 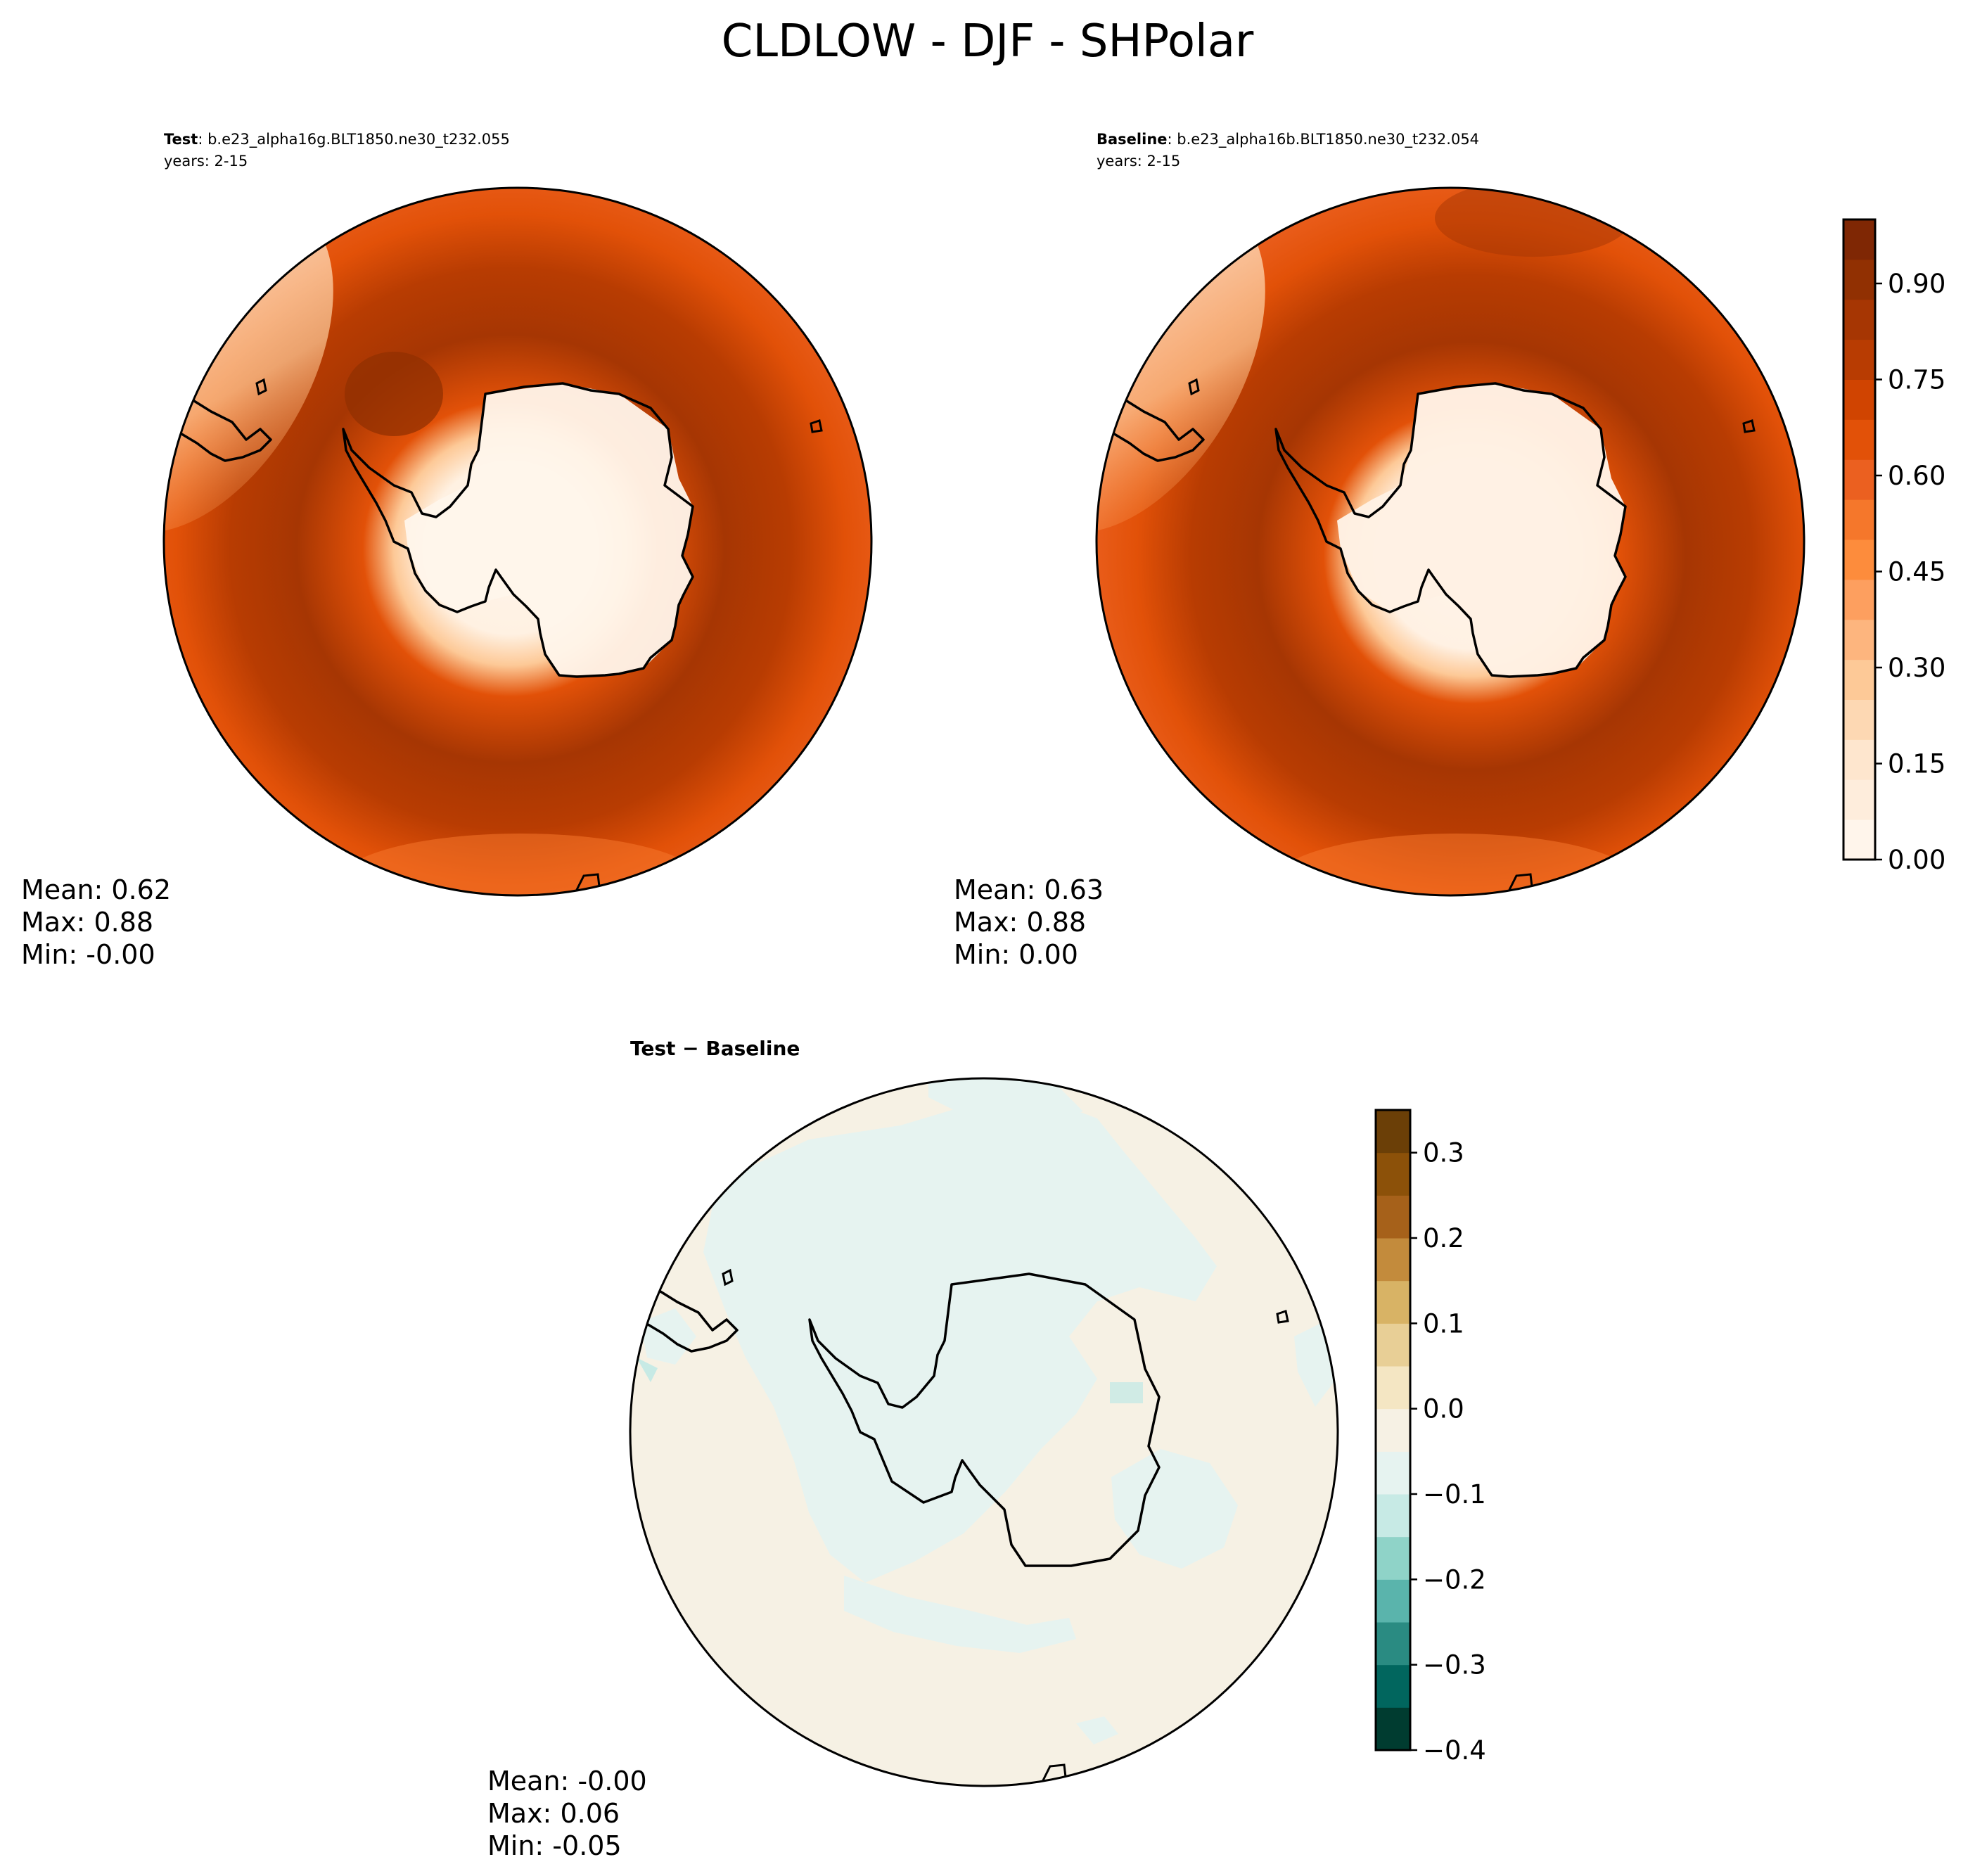 I want to click on baseline-case-name: : b.e23_alpha16b.BLT1850.ne30_t232.054, so click(x=1324, y=139).